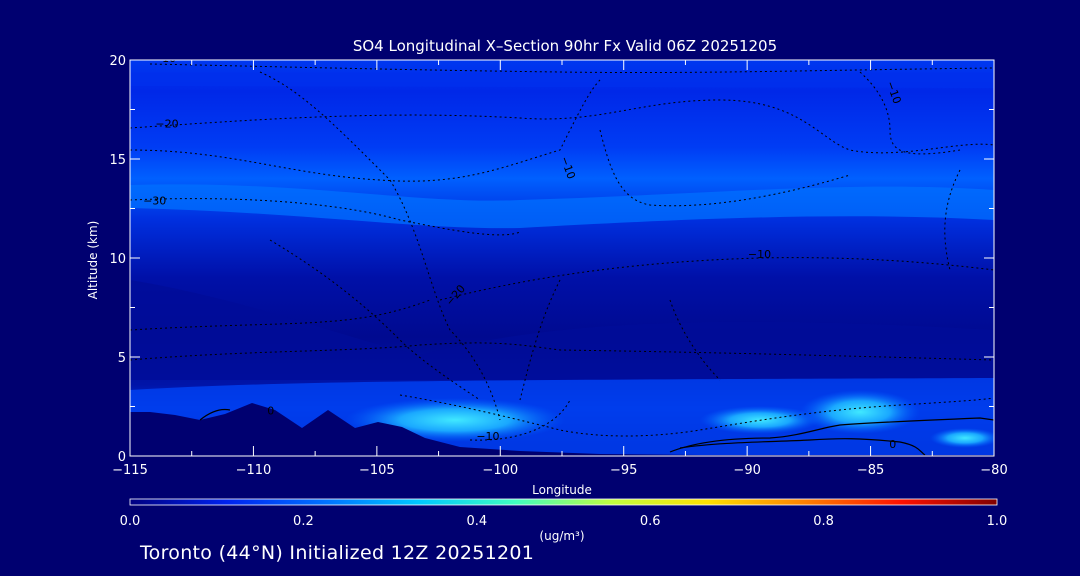 Image resolution: width=1080 pixels, height=576 pixels. I want to click on colorbar-tick-label: 0.2, so click(303, 521).